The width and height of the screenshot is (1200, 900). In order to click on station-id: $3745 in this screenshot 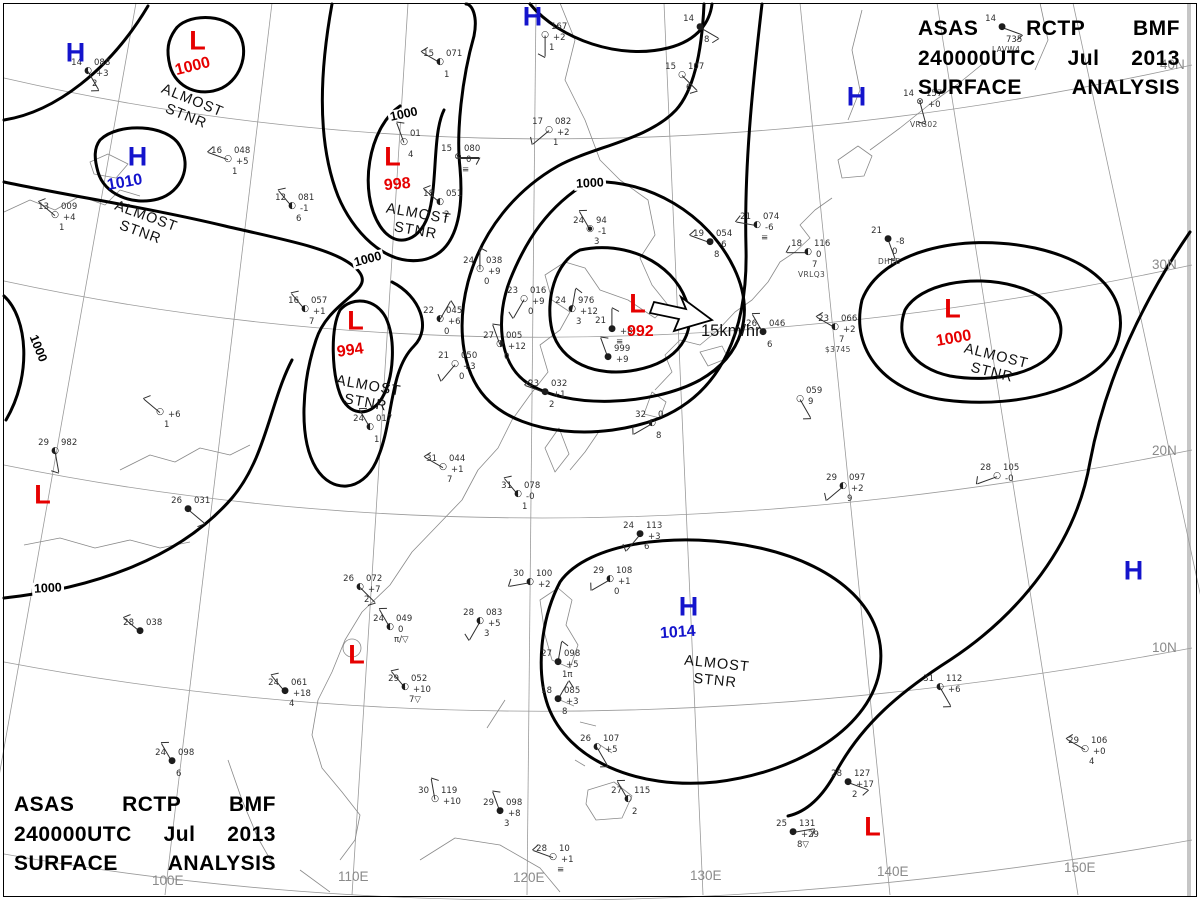, I will do `click(838, 349)`.